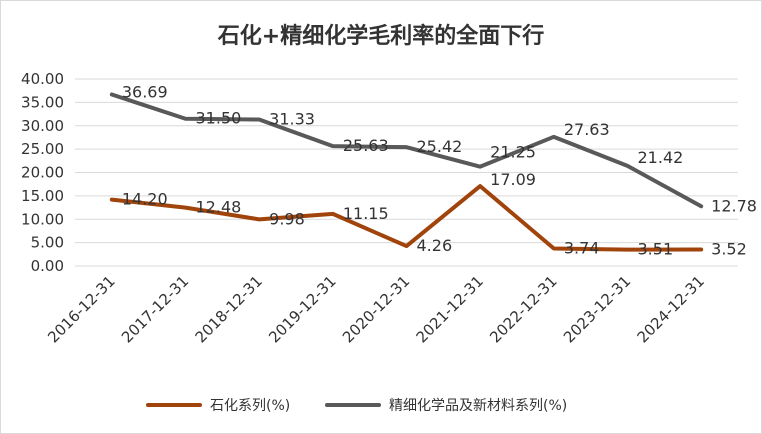 This screenshot has width=762, height=434. What do you see at coordinates (47, 243) in the screenshot?
I see `y-tick-label: 5.00` at bounding box center [47, 243].